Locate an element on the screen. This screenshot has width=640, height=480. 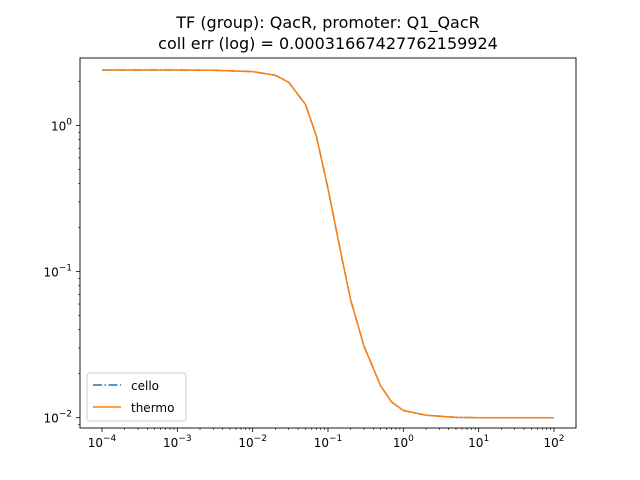
x-tick-label: 10¹ is located at coordinates (478, 442).